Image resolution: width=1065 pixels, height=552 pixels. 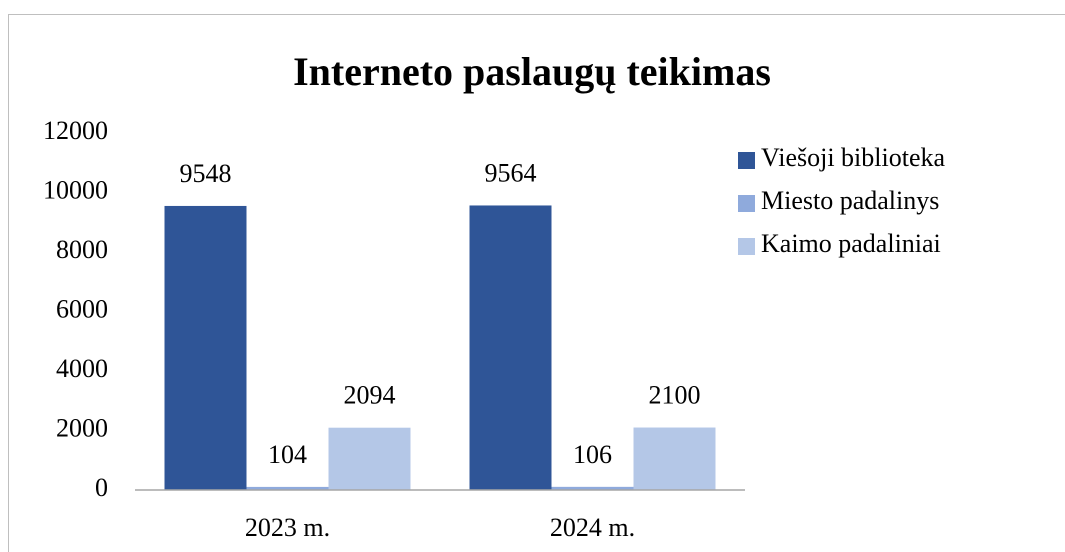 I want to click on data-label: 9548, so click(x=206, y=173).